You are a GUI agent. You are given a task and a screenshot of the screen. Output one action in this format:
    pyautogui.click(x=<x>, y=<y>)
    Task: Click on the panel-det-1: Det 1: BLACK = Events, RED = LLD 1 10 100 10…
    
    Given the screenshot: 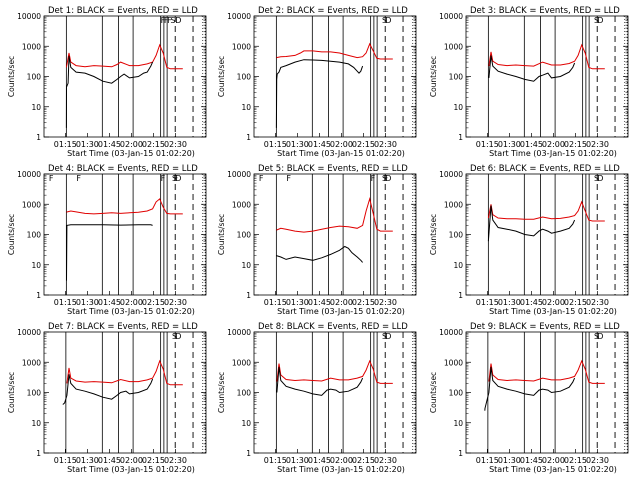 What is the action you would take?
    pyautogui.click(x=107, y=82)
    